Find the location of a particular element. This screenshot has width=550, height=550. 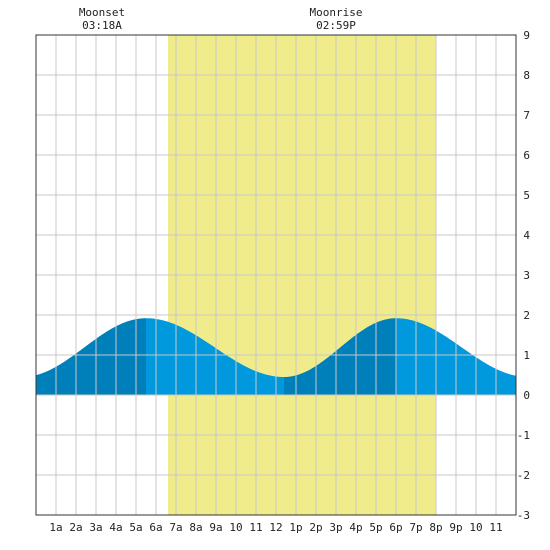

x-tick-label: 9a is located at coordinates (215, 527).